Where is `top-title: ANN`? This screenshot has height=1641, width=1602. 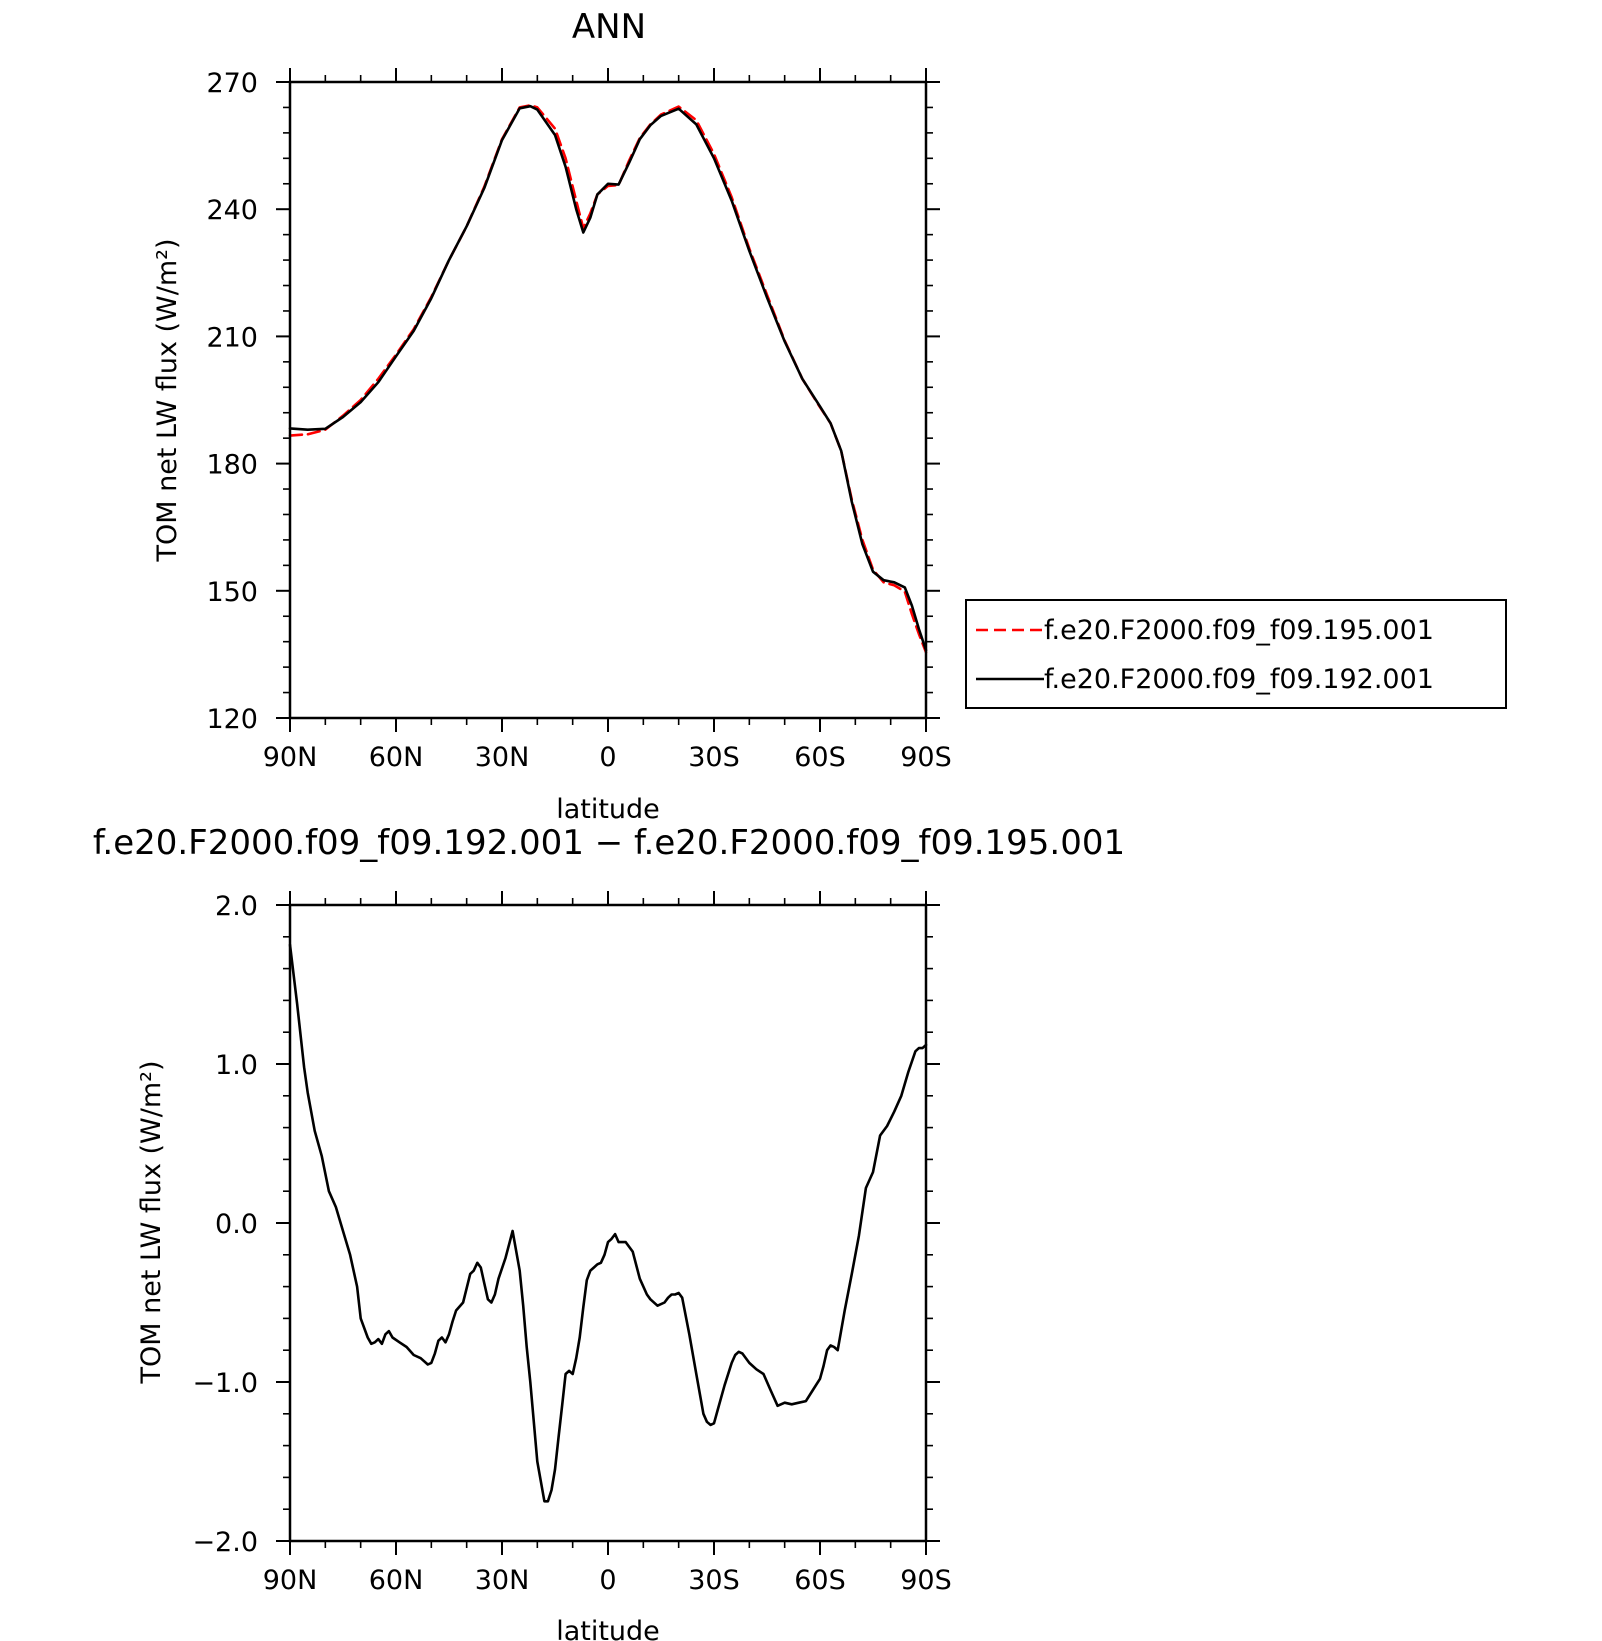
top-title: ANN is located at coordinates (609, 27).